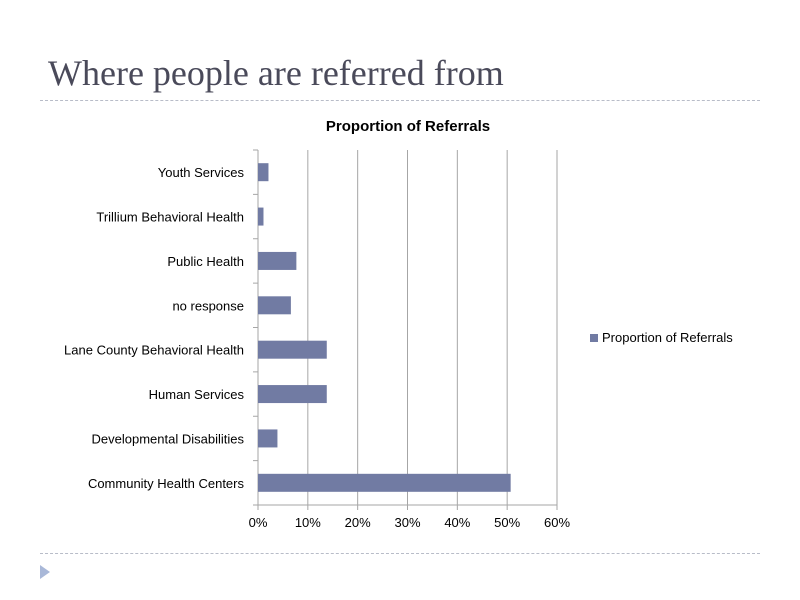  What do you see at coordinates (170, 217) in the screenshot?
I see `category-label: Trillium Behavioral Health` at bounding box center [170, 217].